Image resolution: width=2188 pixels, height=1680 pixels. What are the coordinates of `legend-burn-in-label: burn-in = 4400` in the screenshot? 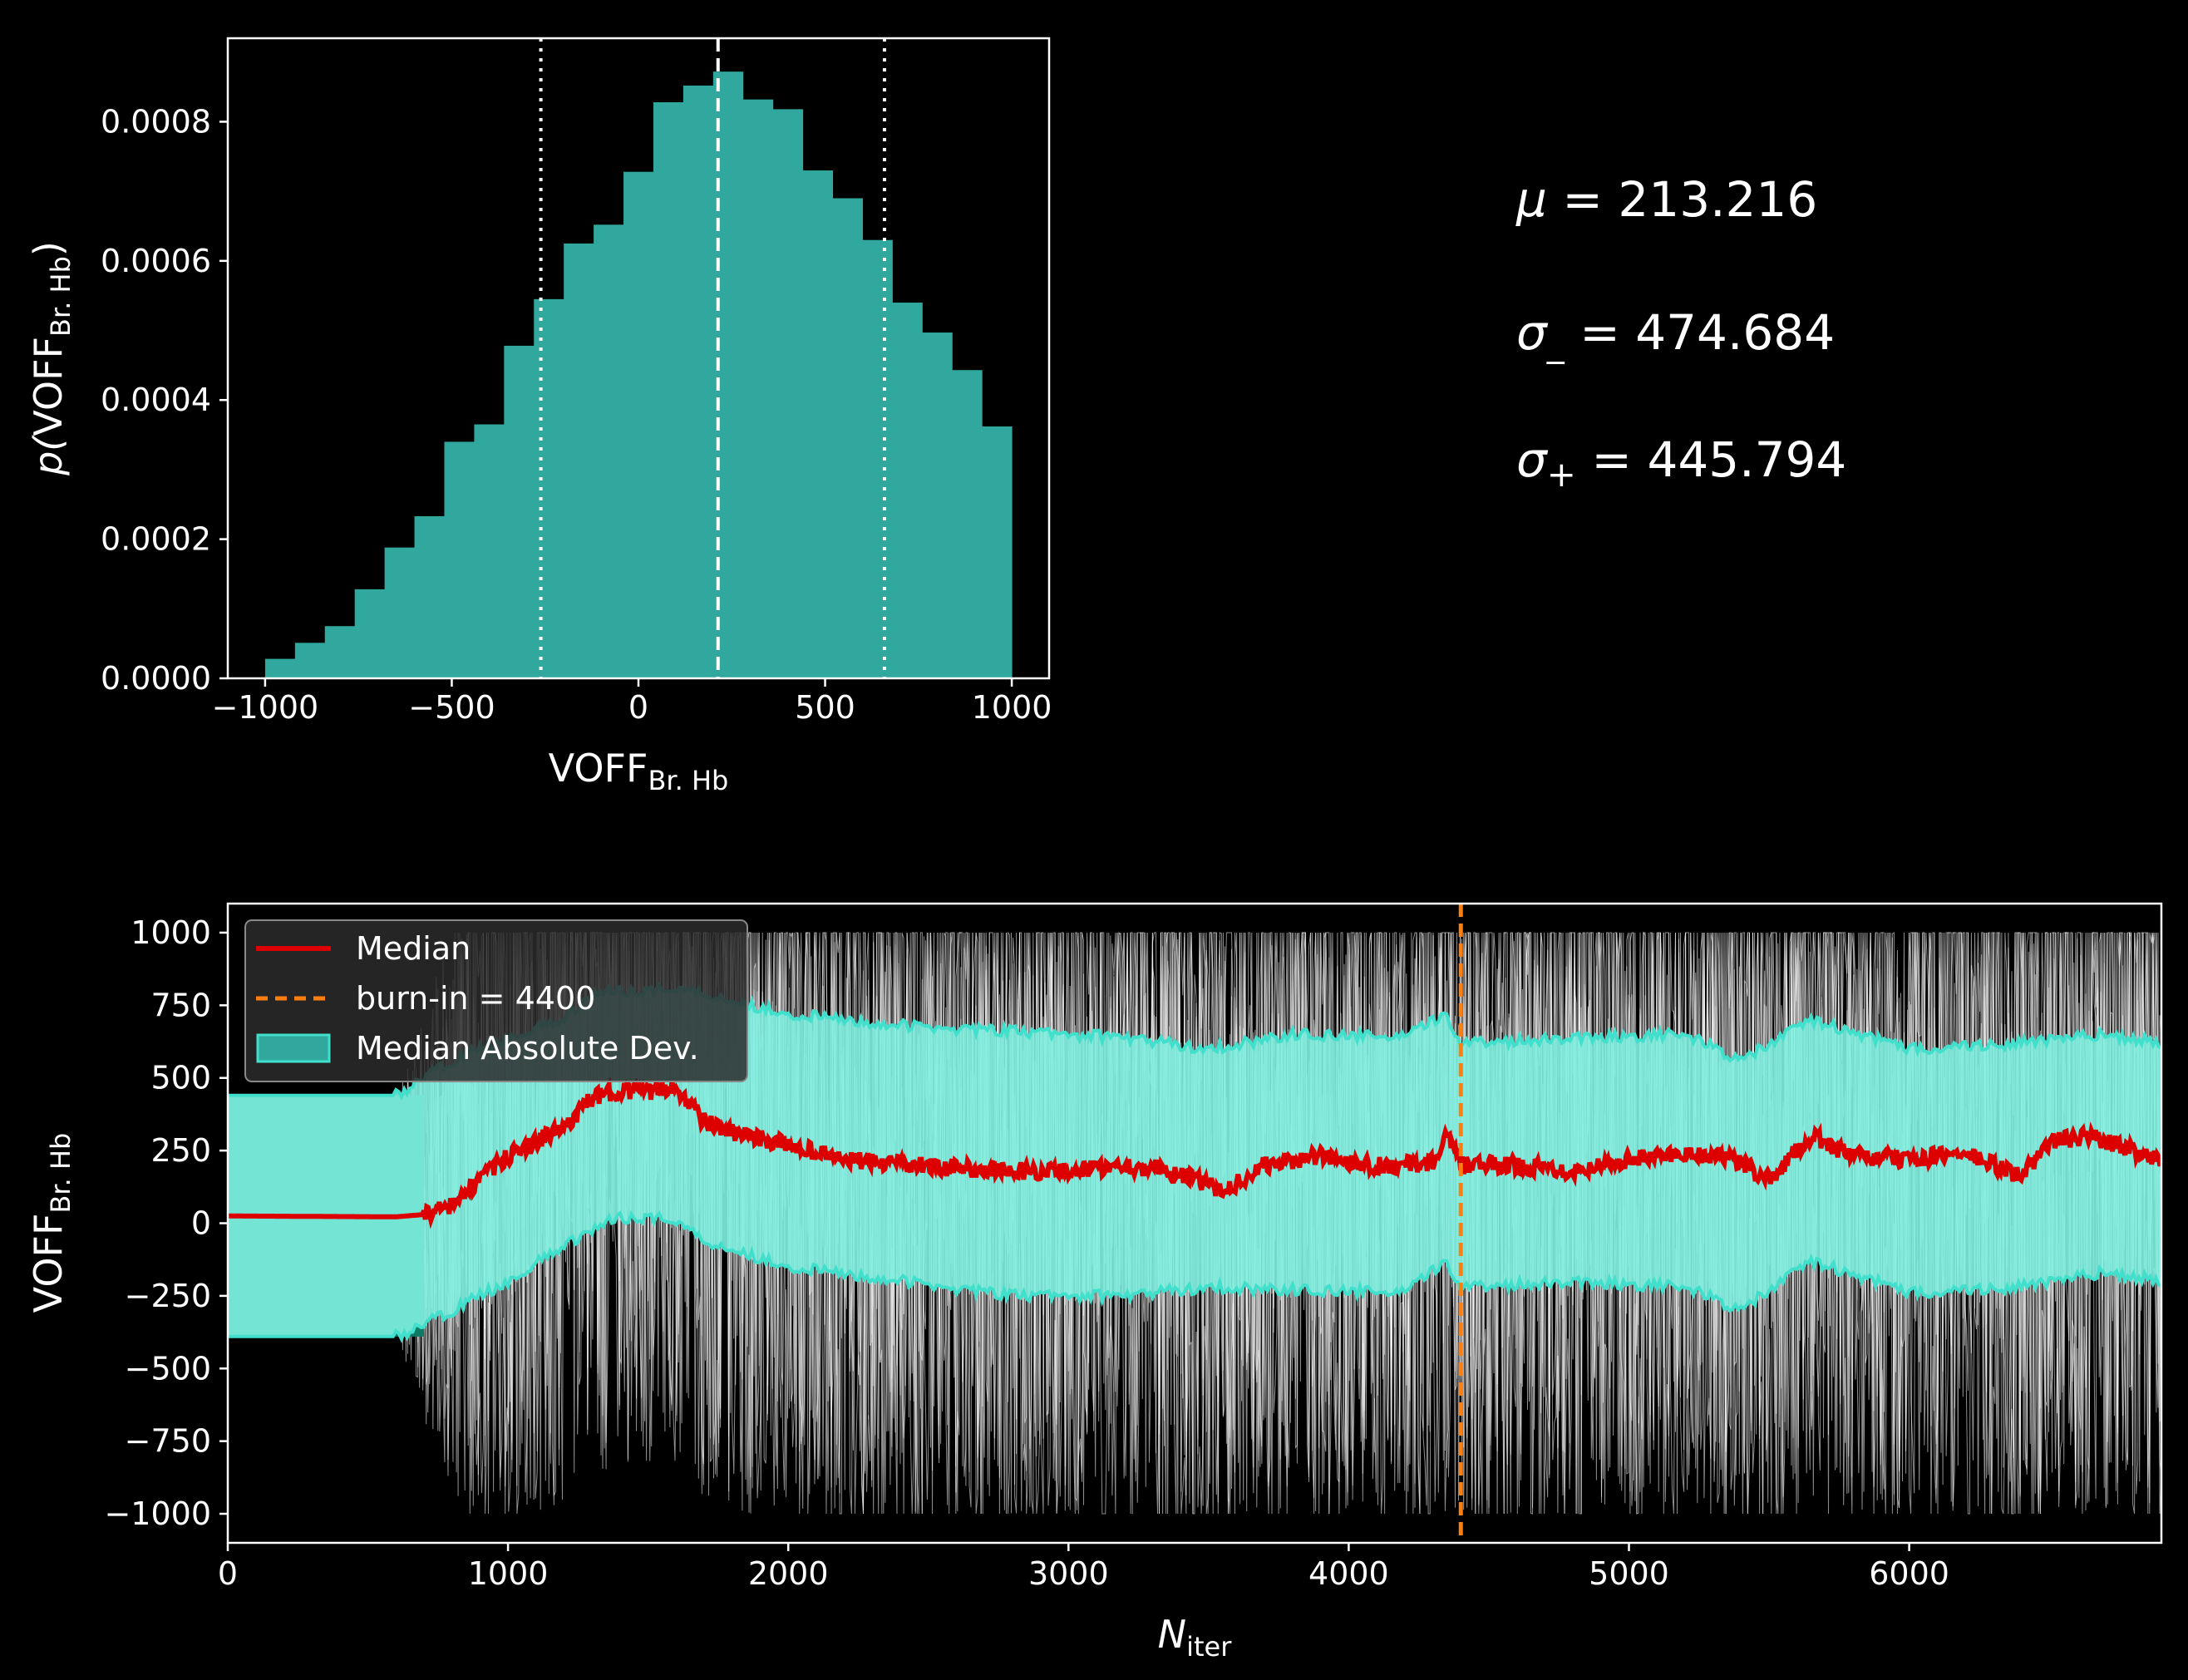 It's located at (476, 998).